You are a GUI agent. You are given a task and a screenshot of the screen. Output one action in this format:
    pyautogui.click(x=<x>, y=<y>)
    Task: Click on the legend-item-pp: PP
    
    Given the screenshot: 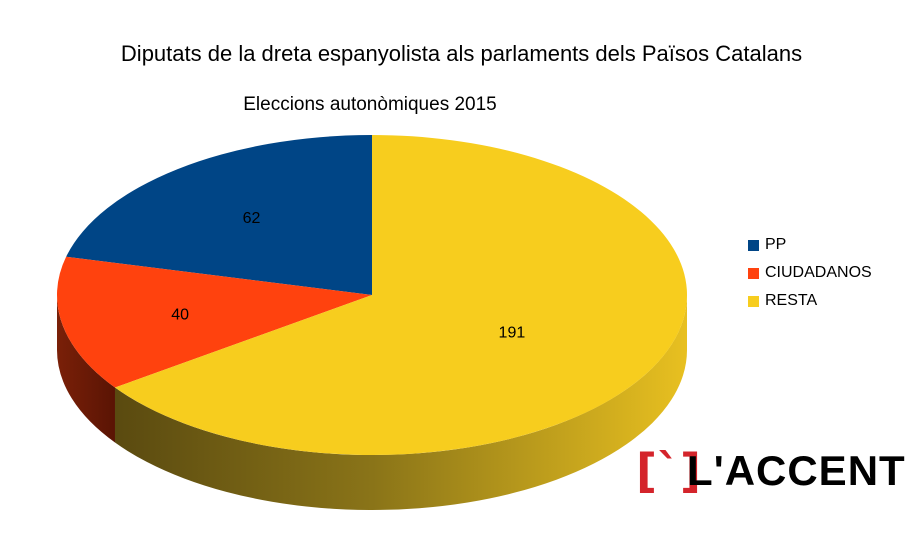 What is the action you would take?
    pyautogui.click(x=810, y=245)
    